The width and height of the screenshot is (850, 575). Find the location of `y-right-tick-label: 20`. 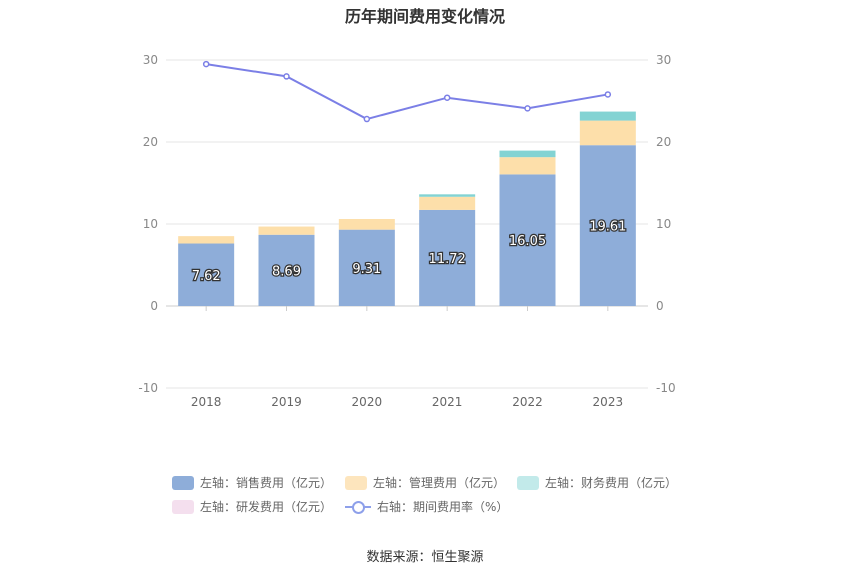

y-right-tick-label: 20 is located at coordinates (663, 142).